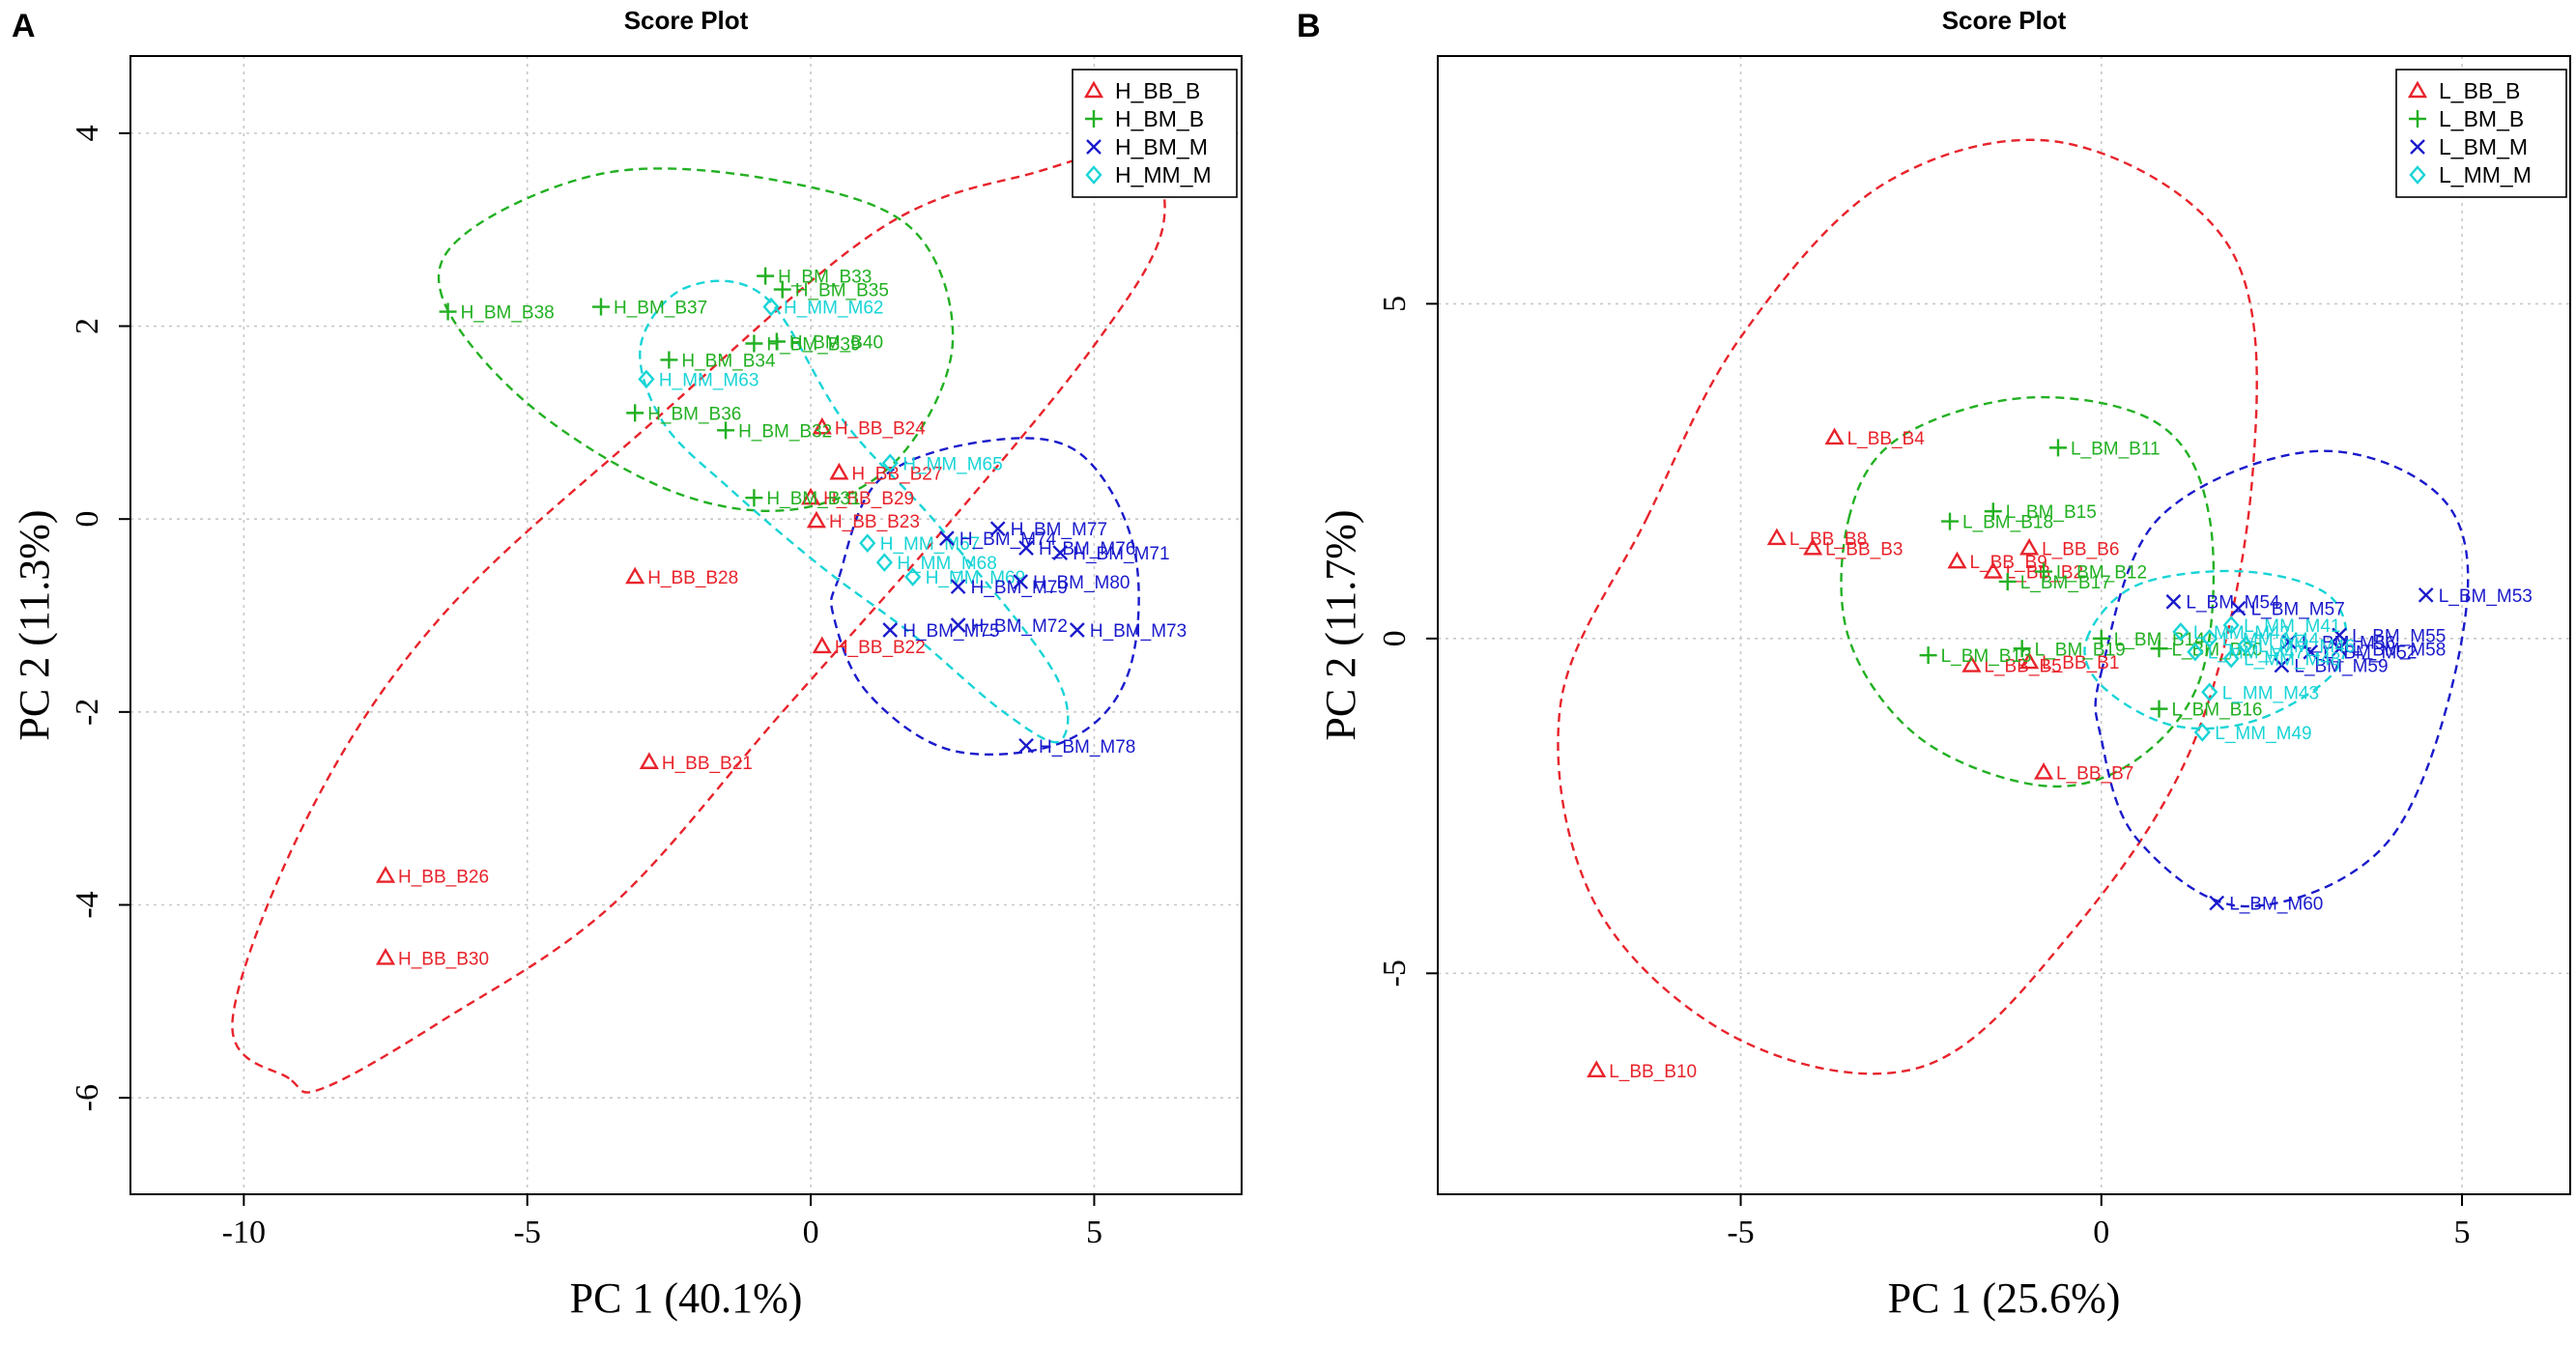 Image resolution: width=2576 pixels, height=1345 pixels. I want to click on point-l-bm-b16: L_BM_B16, so click(2207, 711).